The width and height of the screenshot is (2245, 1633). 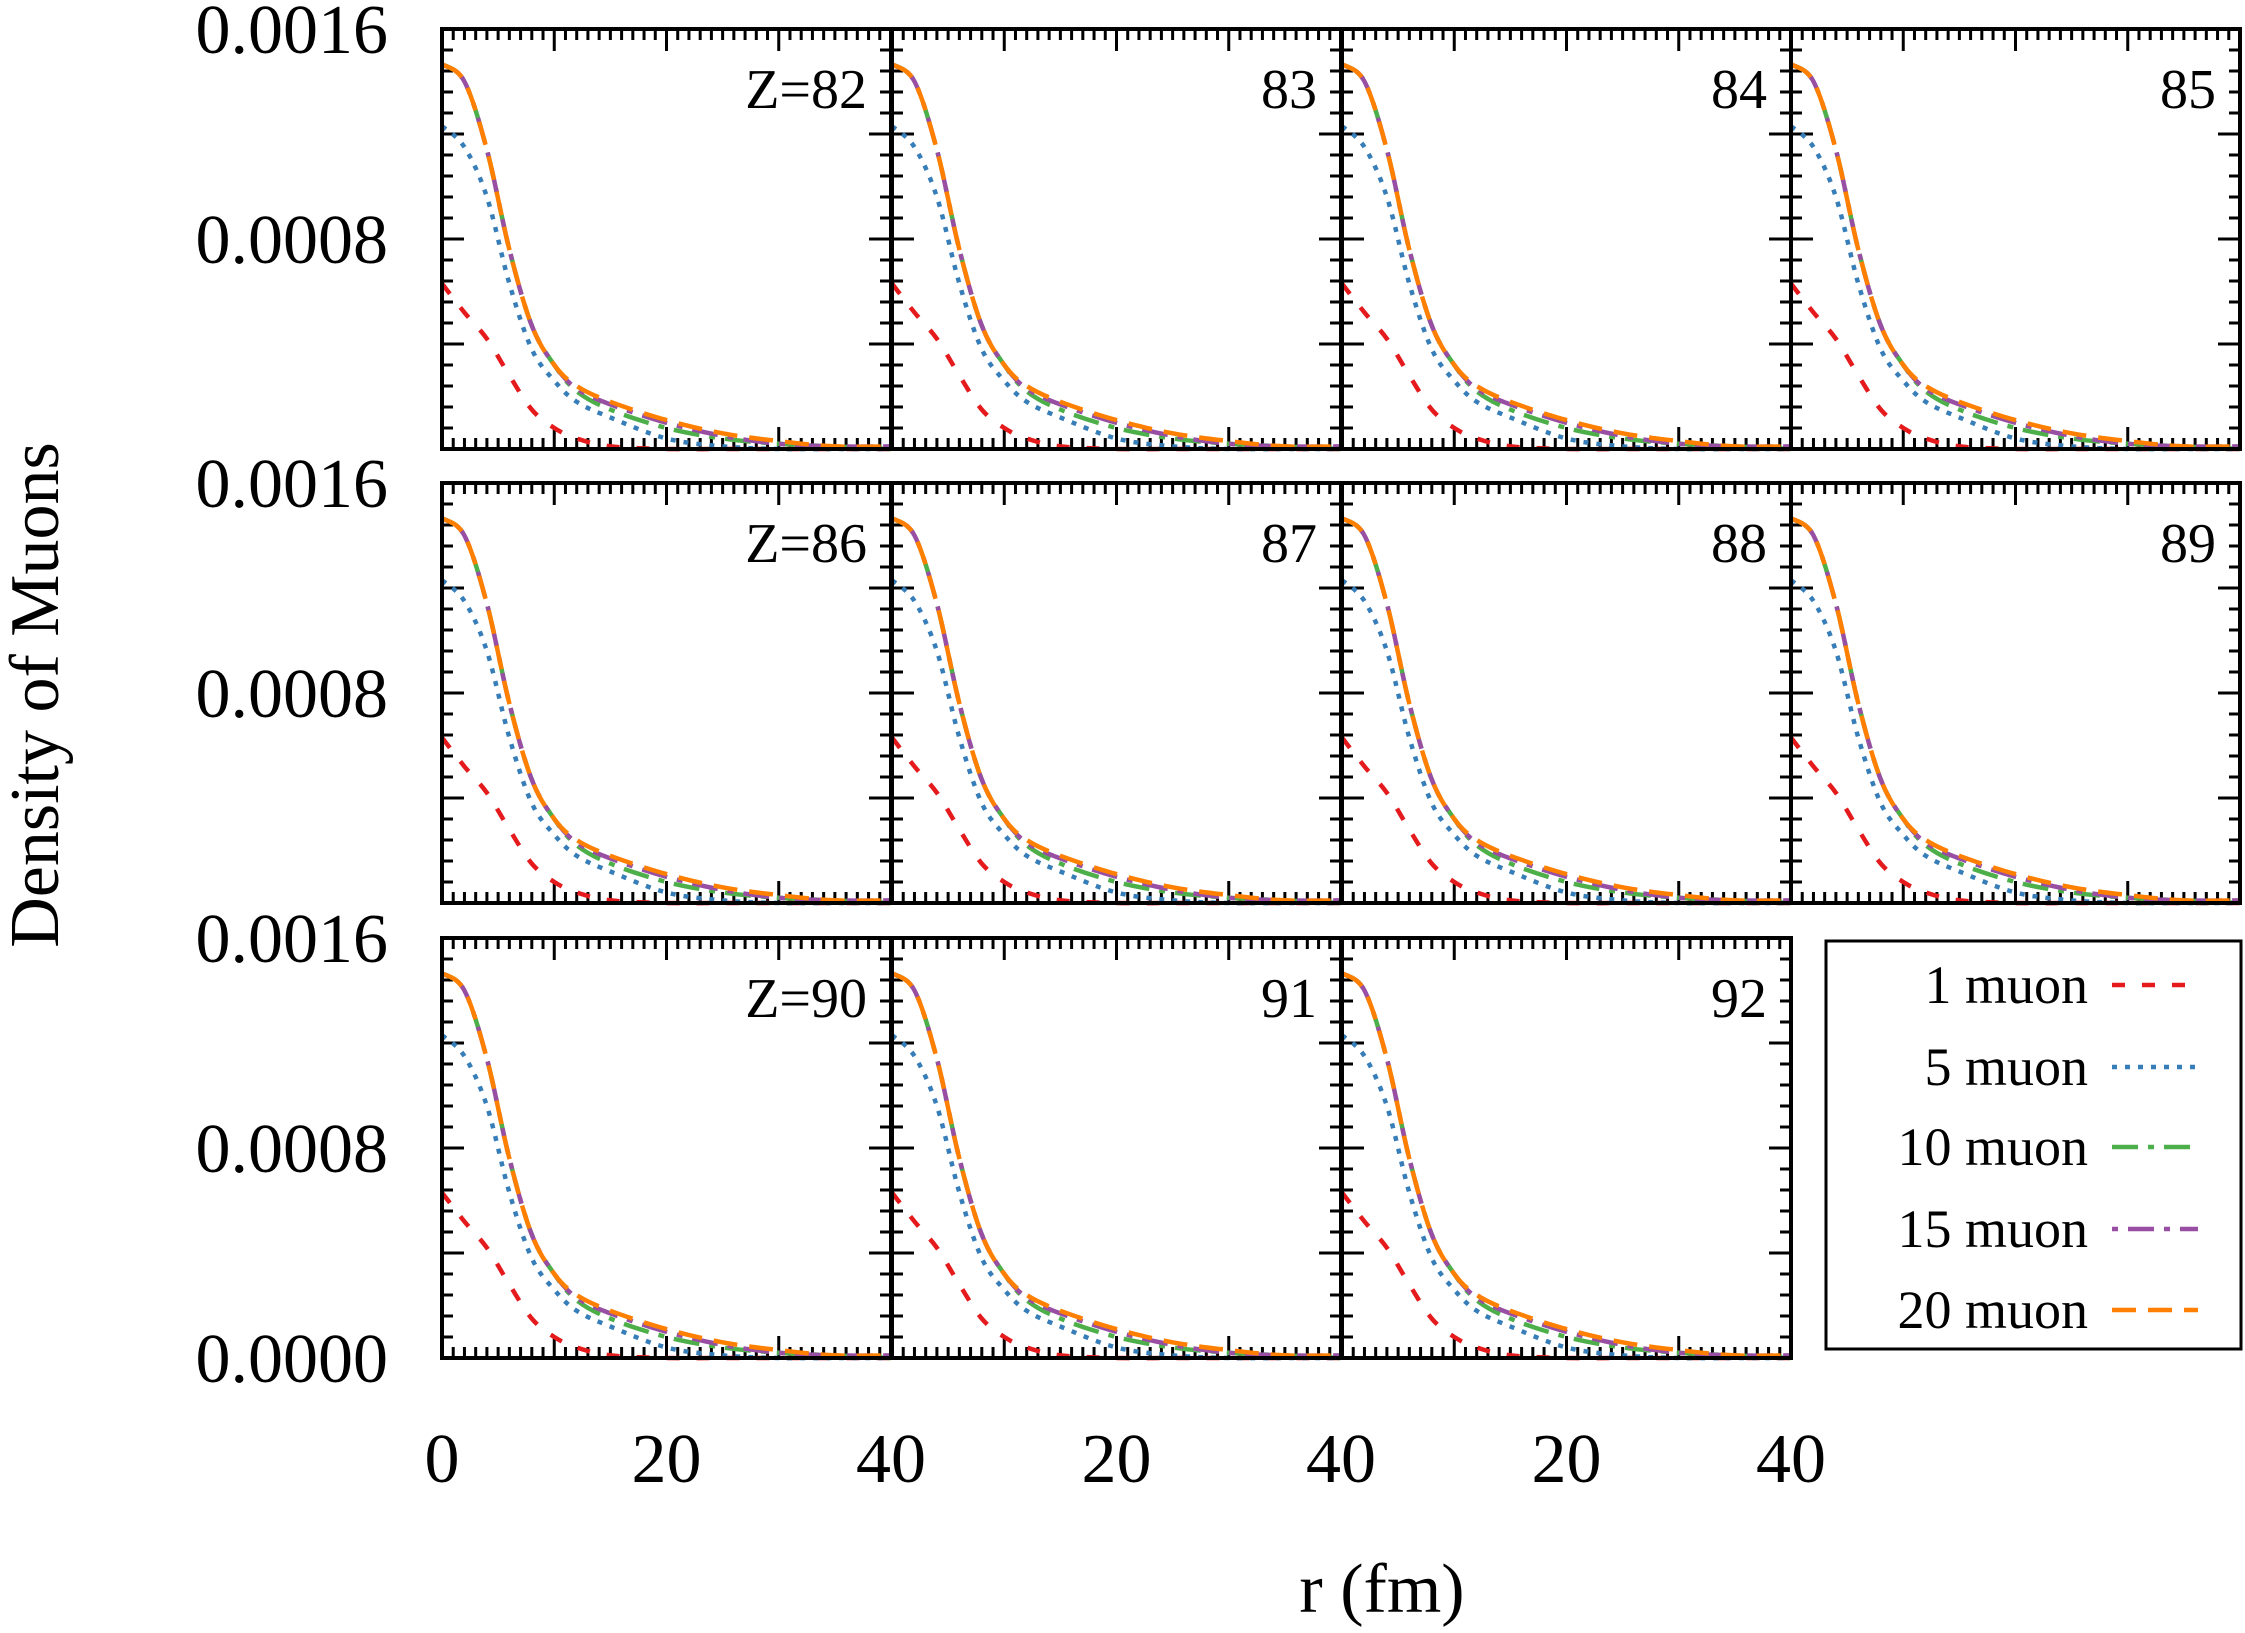 I want to click on x-tick-label: 0, so click(x=442, y=1459).